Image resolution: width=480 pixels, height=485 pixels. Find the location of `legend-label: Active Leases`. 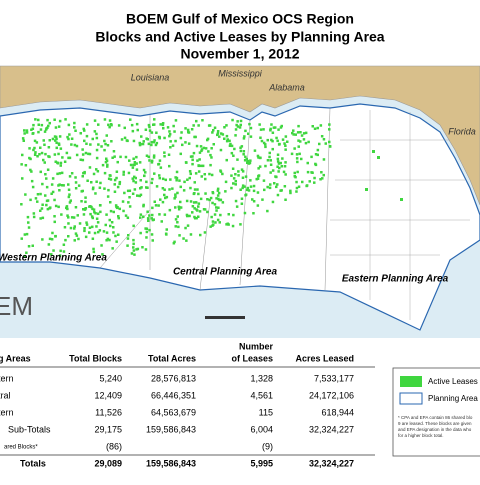

legend-label: Active Leases is located at coordinates (453, 381).